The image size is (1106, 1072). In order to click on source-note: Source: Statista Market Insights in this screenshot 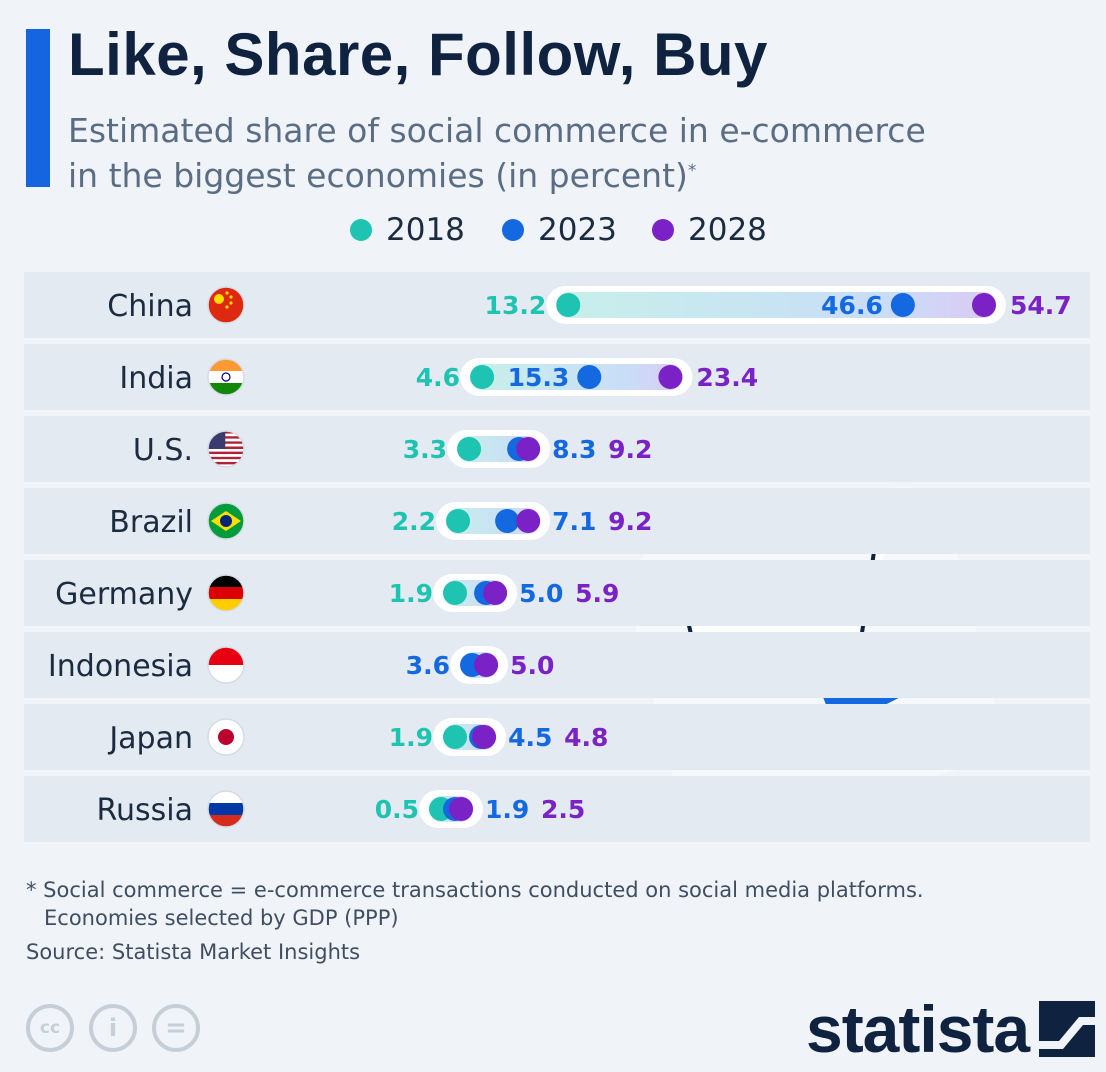, I will do `click(193, 952)`.